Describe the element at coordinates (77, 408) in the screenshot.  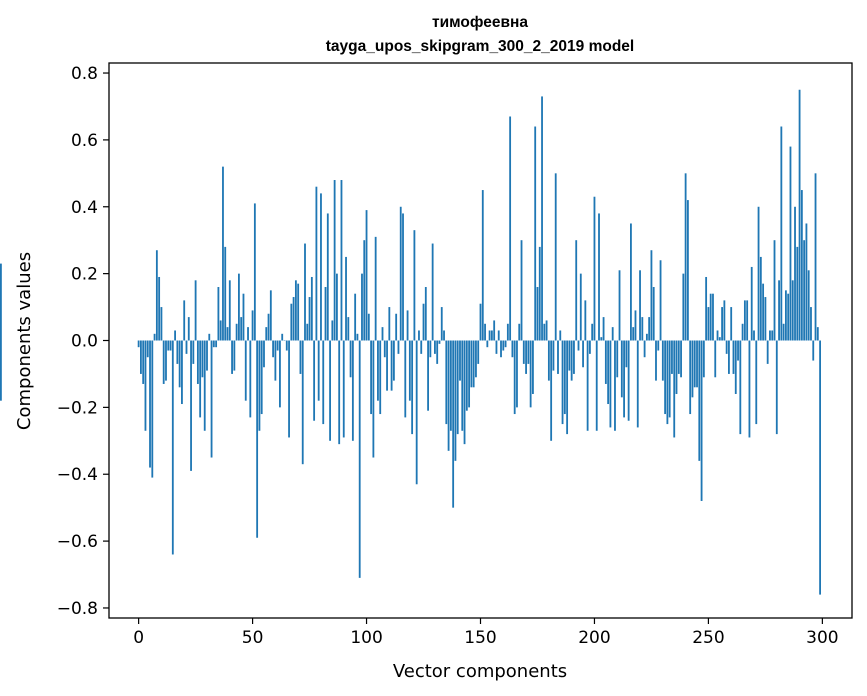
I see `y-tick-label: −0.2` at that location.